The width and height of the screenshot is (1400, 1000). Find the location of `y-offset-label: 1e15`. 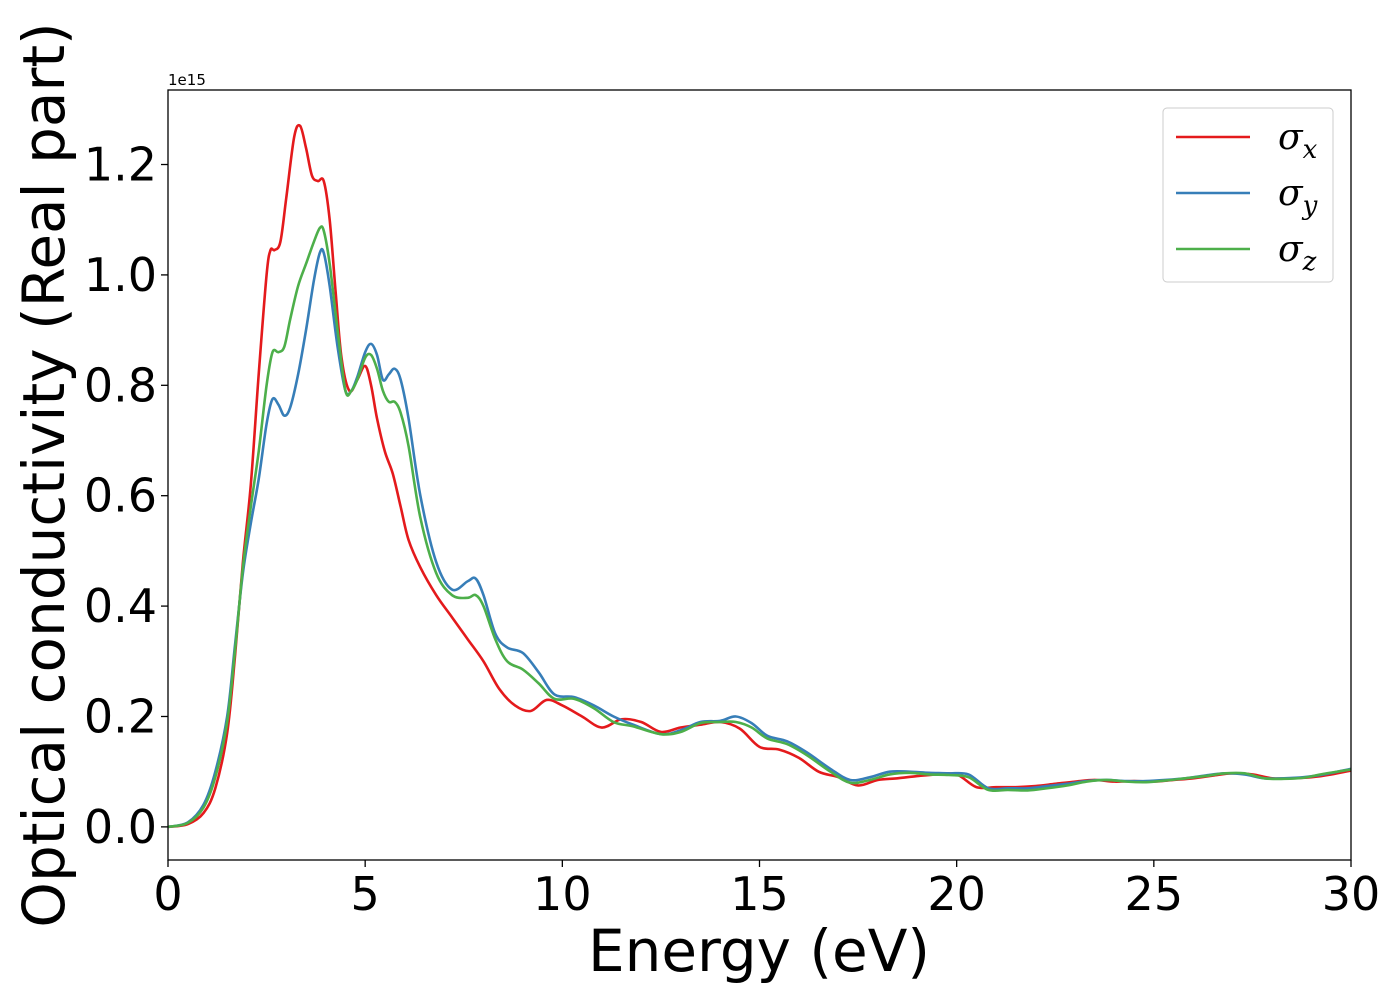

y-offset-label: 1e15 is located at coordinates (187, 80).